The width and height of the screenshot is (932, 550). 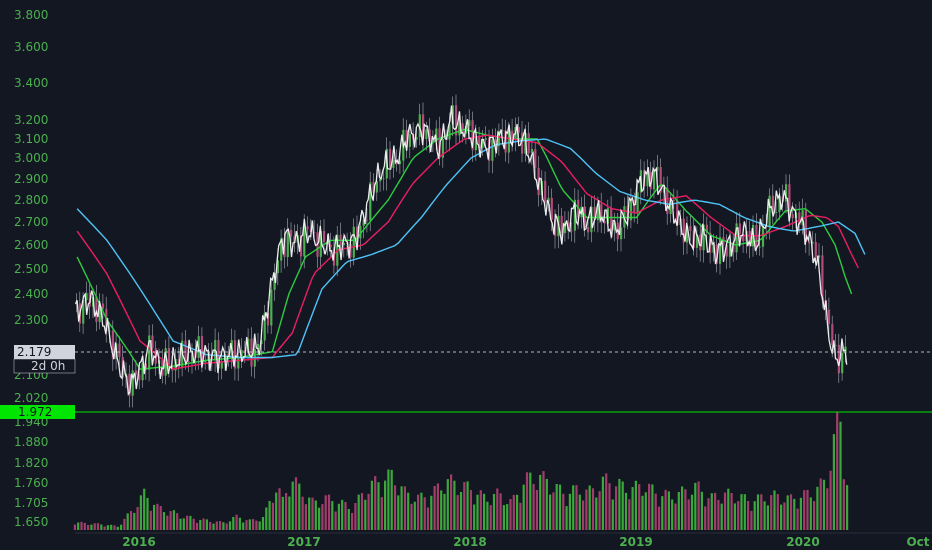 What do you see at coordinates (503, 382) in the screenshot?
I see `level-line-layer` at bounding box center [503, 382].